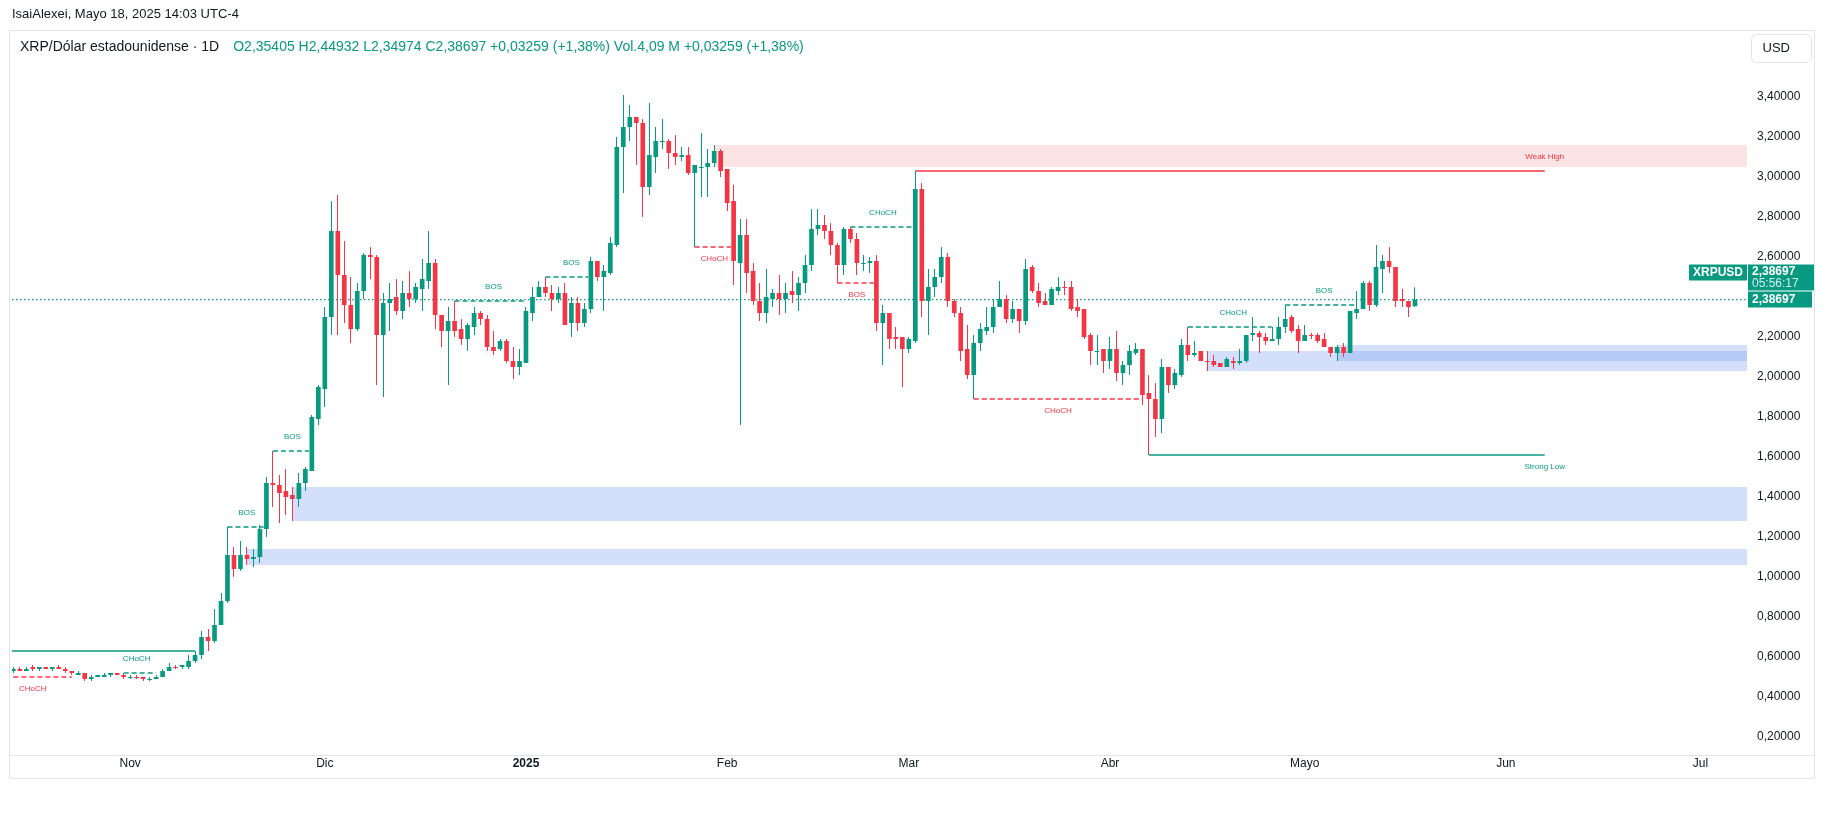 The image size is (1826, 820). What do you see at coordinates (325, 762) in the screenshot?
I see `x-tick-label: Dic` at bounding box center [325, 762].